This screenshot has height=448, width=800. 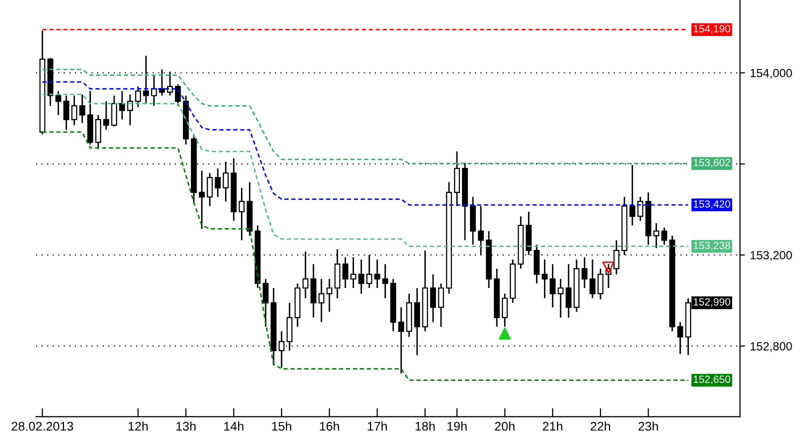 What do you see at coordinates (712, 380) in the screenshot?
I see `data-label: 152,650` at bounding box center [712, 380].